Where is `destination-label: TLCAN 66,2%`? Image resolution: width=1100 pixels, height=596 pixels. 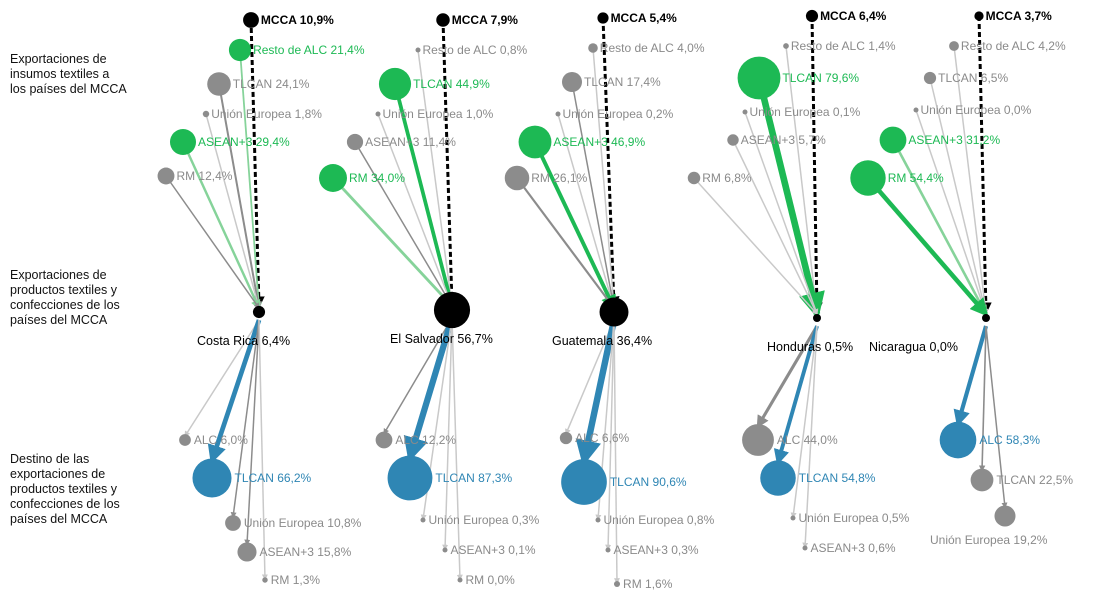
destination-label: TLCAN 66,2% is located at coordinates (273, 478).